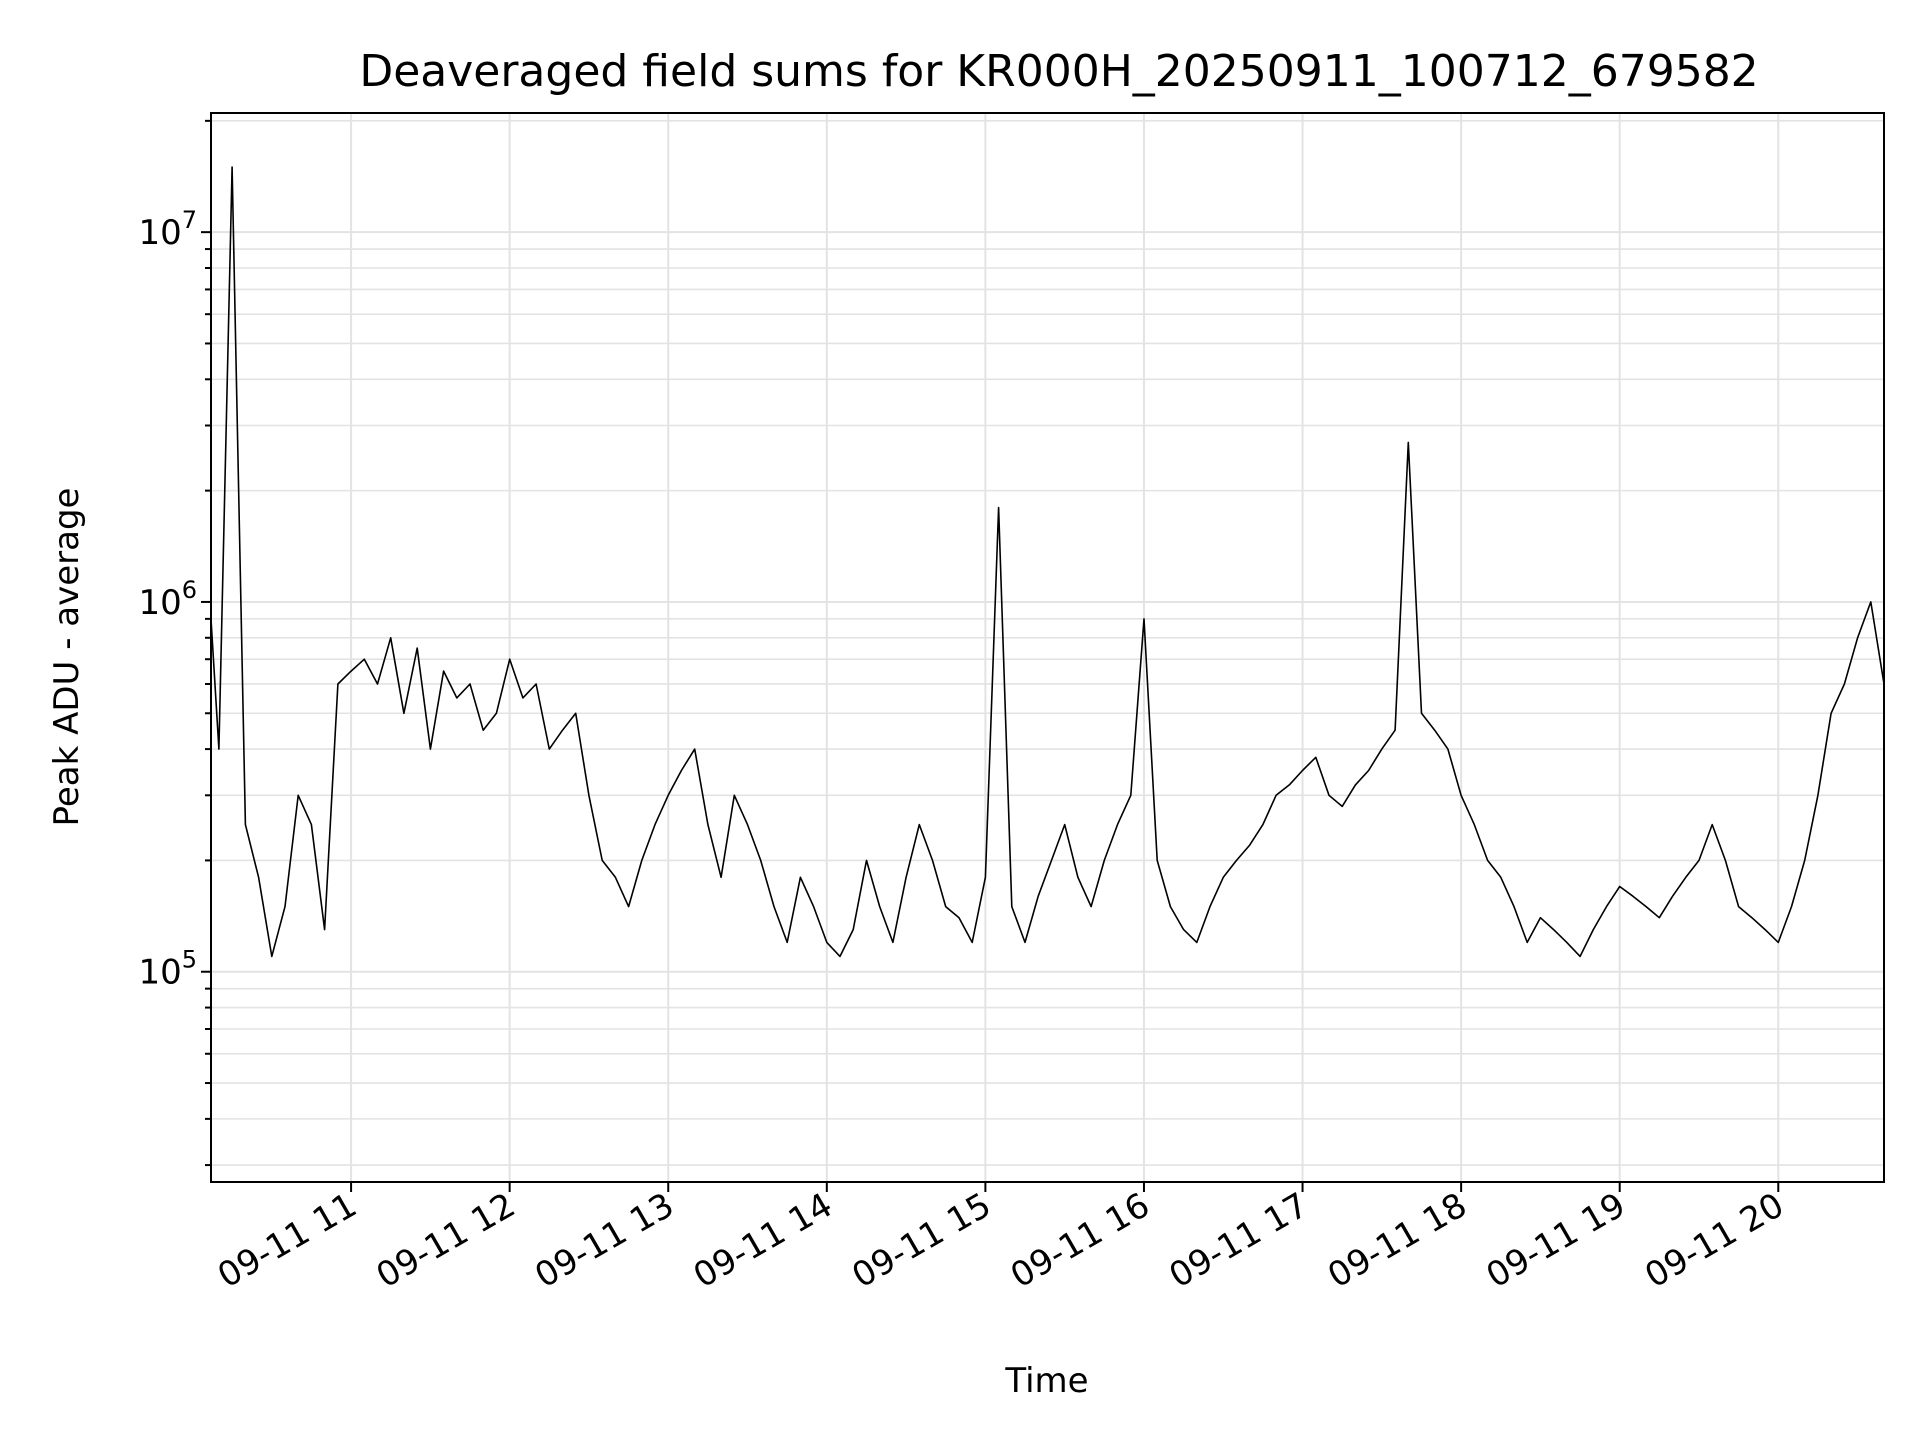 The height and width of the screenshot is (1445, 1920). What do you see at coordinates (189, 960) in the screenshot?
I see `y-tick-exponent: 5` at bounding box center [189, 960].